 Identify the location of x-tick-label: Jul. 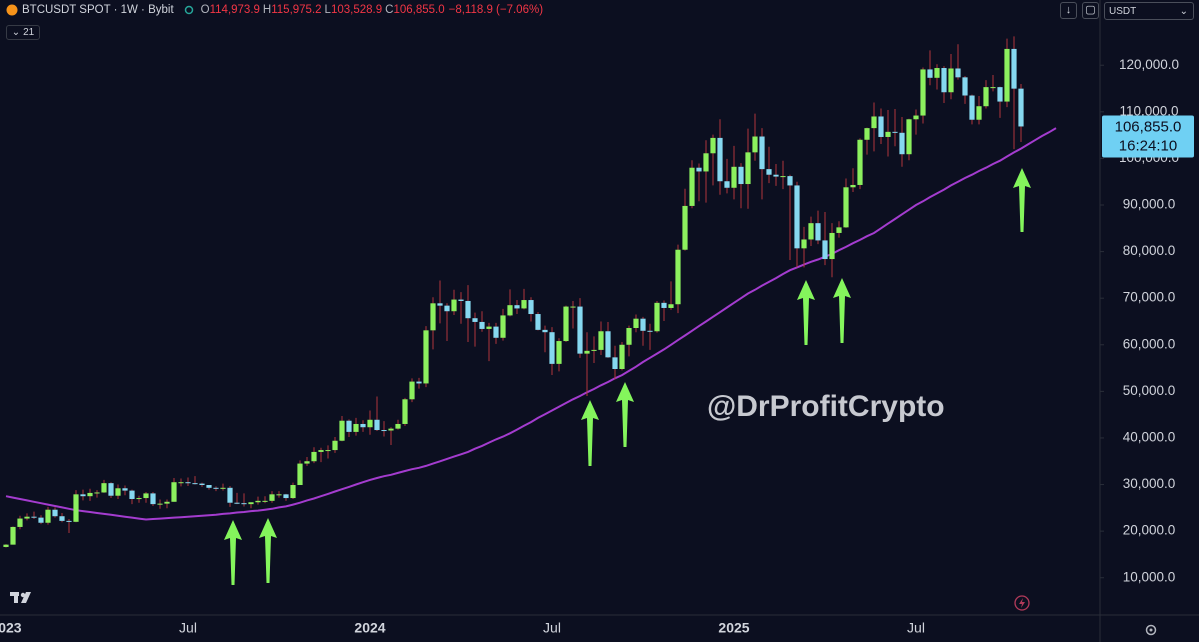
(188, 628).